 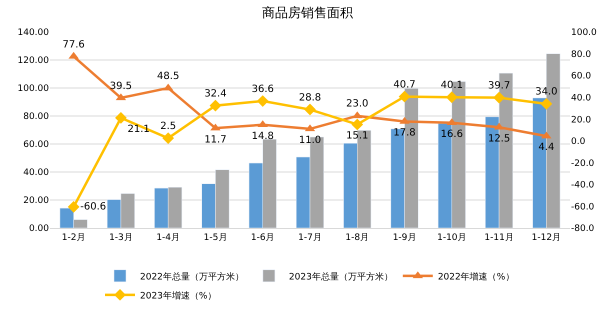 What do you see at coordinates (546, 92) in the screenshot?
I see `data-label: 34.0` at bounding box center [546, 92].